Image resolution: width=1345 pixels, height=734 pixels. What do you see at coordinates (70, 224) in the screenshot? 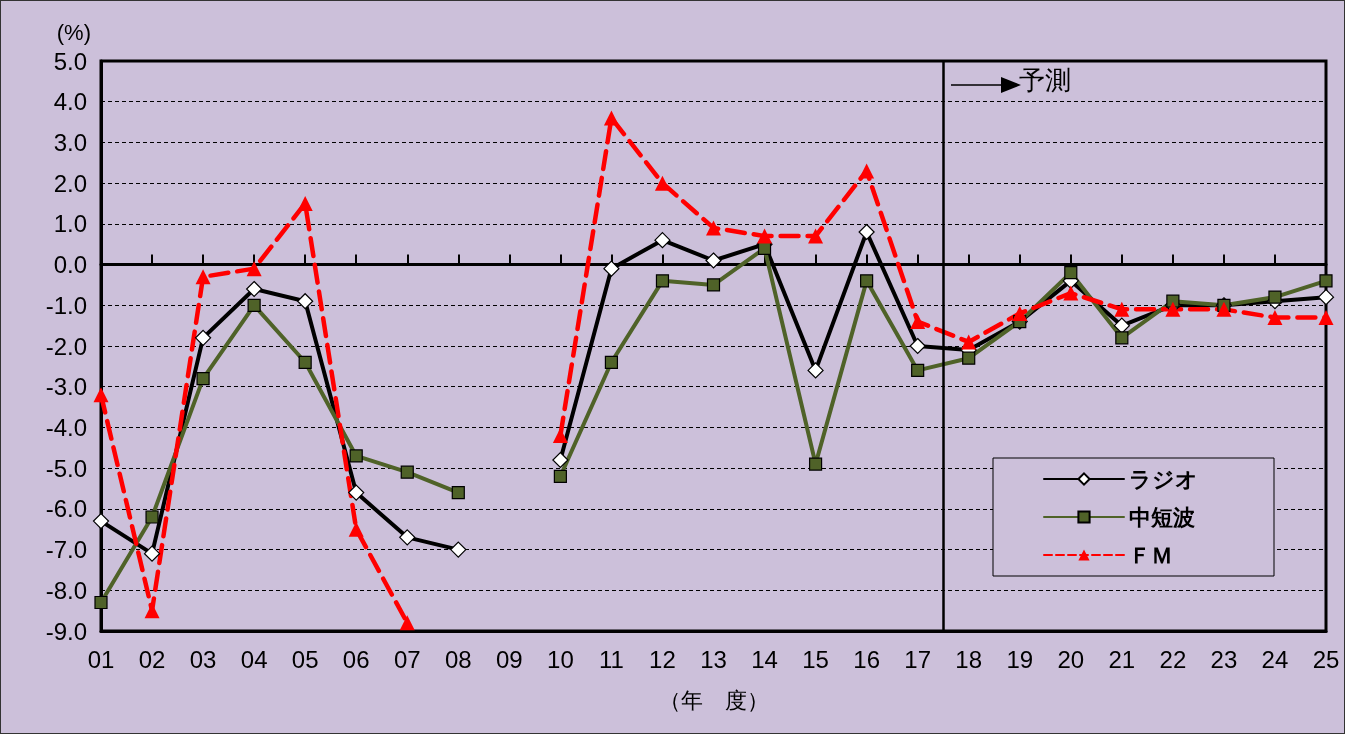
I see `y-tick-label: 1.0` at bounding box center [70, 224].